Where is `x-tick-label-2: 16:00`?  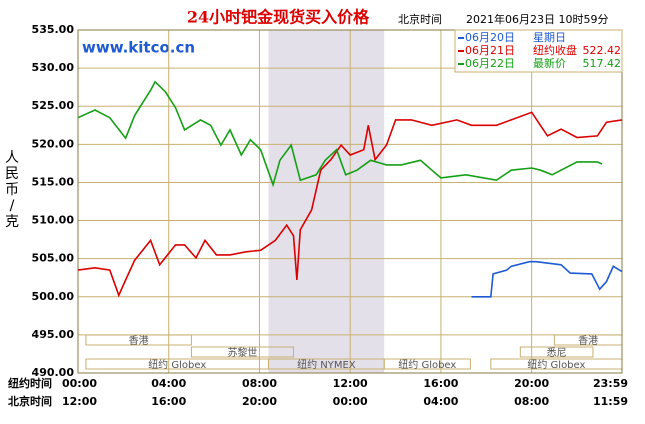
x-tick-label-2: 16:00 is located at coordinates (168, 401).